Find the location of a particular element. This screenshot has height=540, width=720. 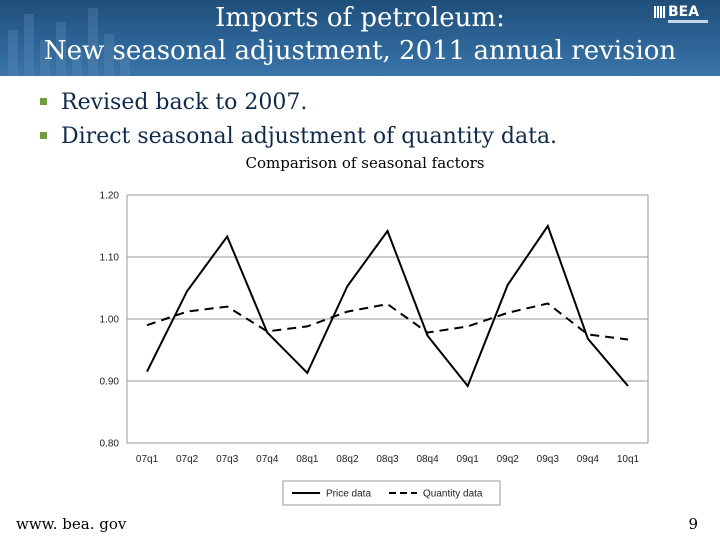

legend-label: Price data is located at coordinates (348, 494).